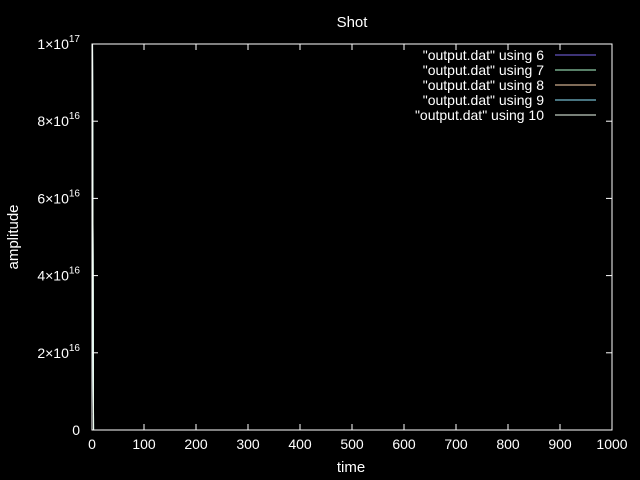 The height and width of the screenshot is (480, 640). I want to click on y-tick-label: 4×10¹⁶, so click(58, 275).